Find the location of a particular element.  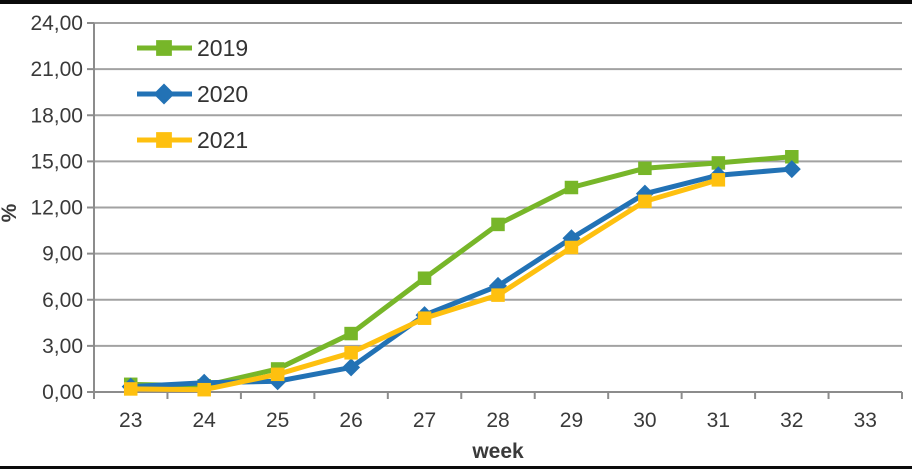

y-axis-tick-label: 24,00 is located at coordinates (56, 23).